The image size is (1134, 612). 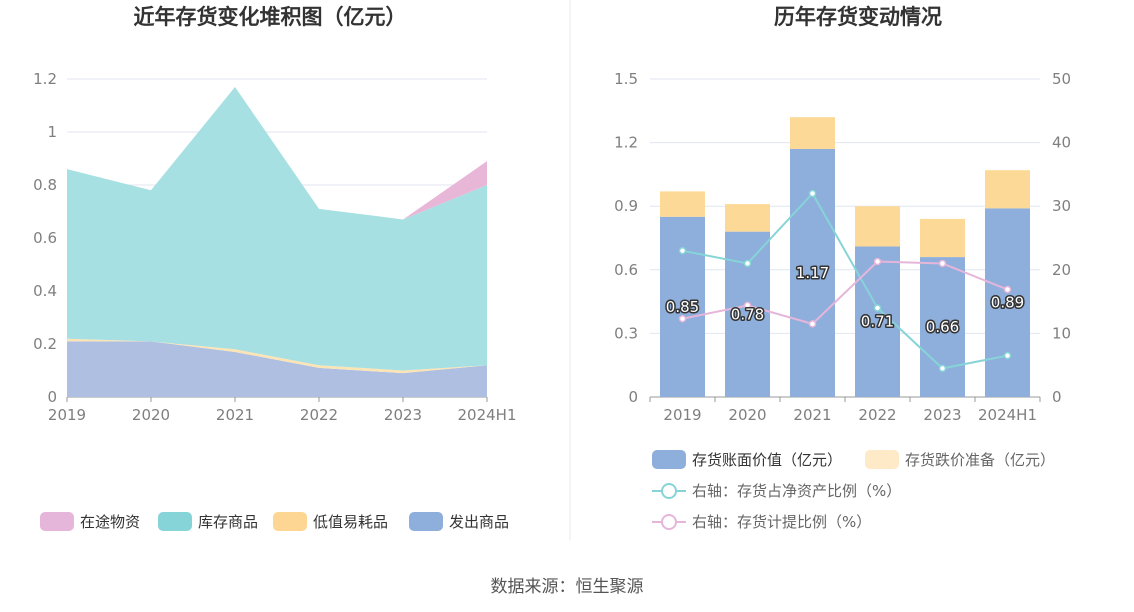 I want to click on left-legend-label: 在途物资, so click(x=110, y=522).